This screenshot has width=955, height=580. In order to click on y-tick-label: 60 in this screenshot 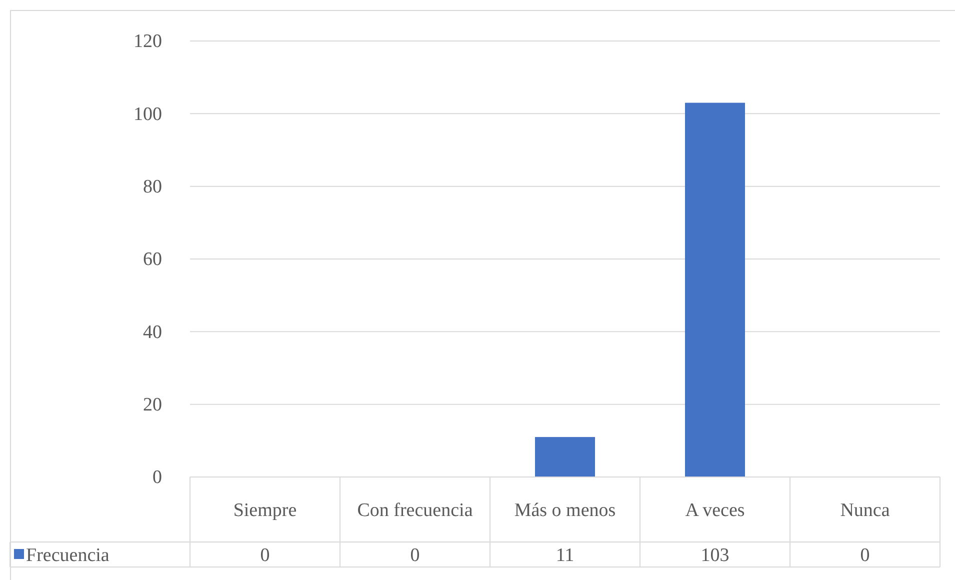, I will do `click(152, 259)`.